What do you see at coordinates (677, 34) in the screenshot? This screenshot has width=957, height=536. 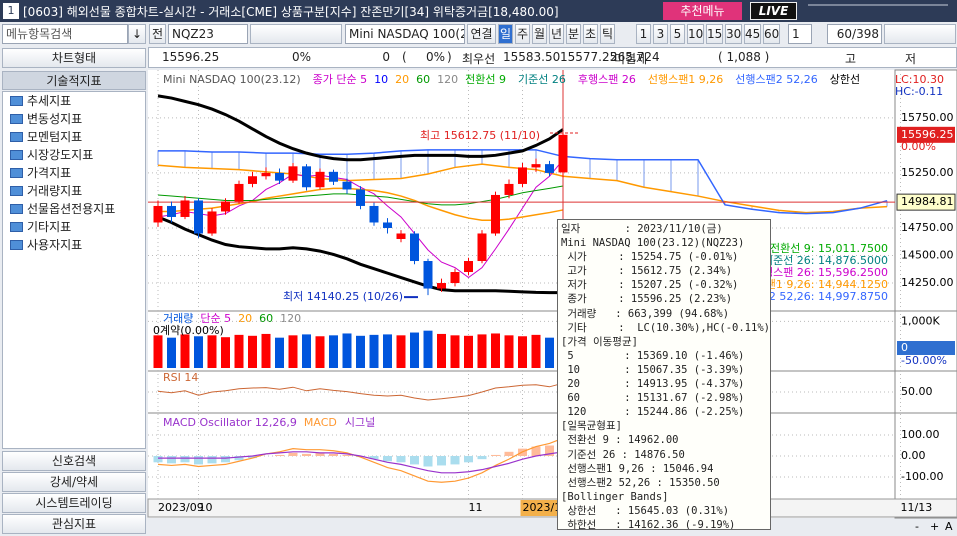 I see `interval-button: 5` at bounding box center [677, 34].